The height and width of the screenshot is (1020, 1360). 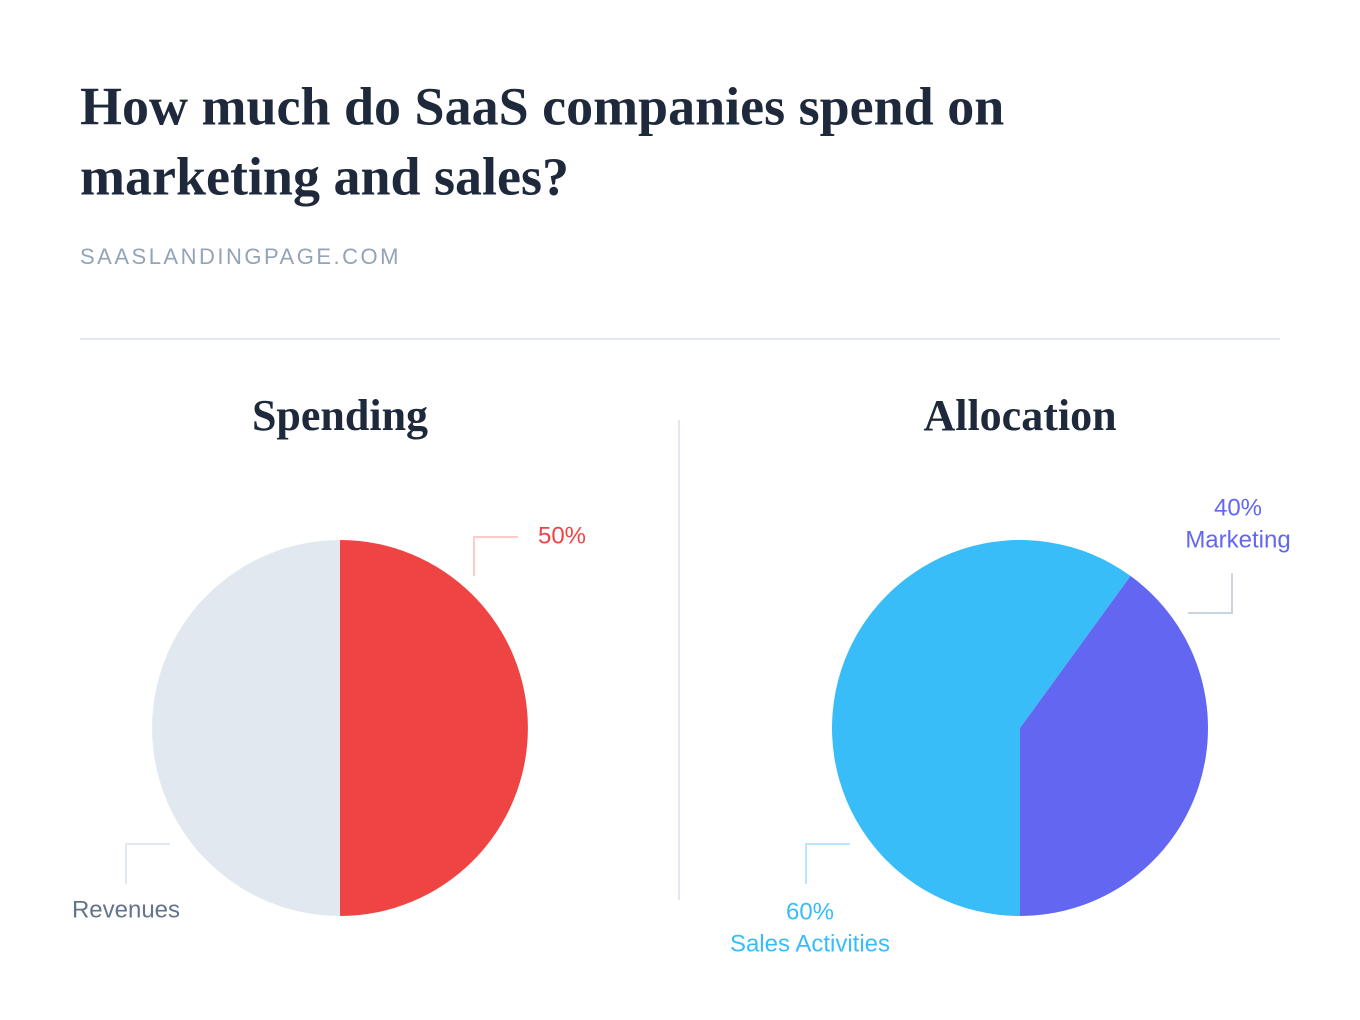 I want to click on value-label: 50%, so click(x=562, y=535).